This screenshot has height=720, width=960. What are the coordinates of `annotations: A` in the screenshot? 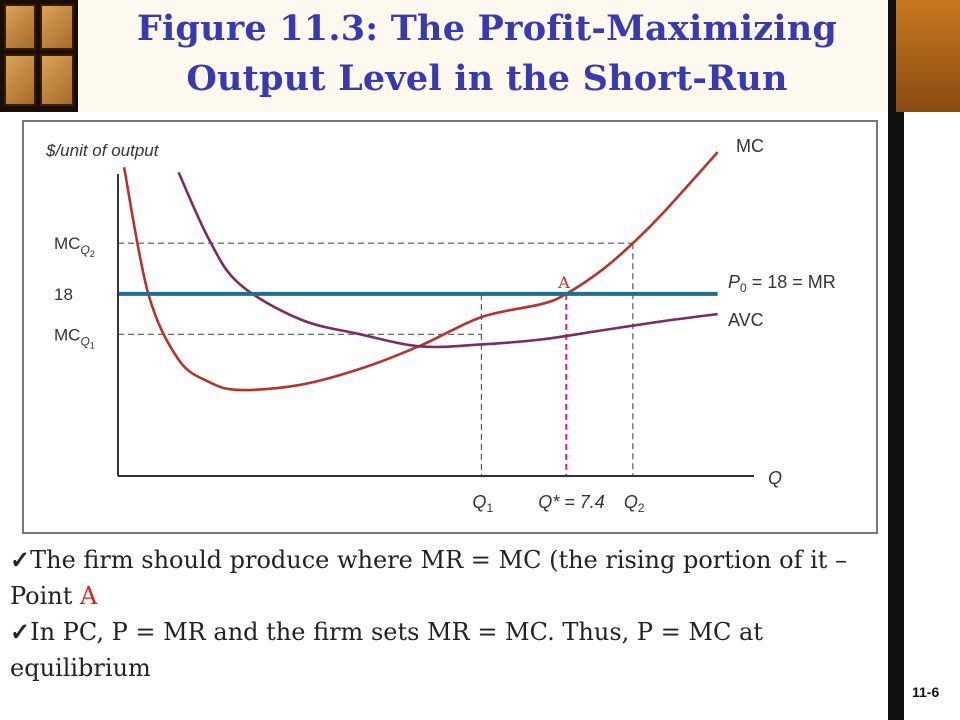 It's located at (563, 282).